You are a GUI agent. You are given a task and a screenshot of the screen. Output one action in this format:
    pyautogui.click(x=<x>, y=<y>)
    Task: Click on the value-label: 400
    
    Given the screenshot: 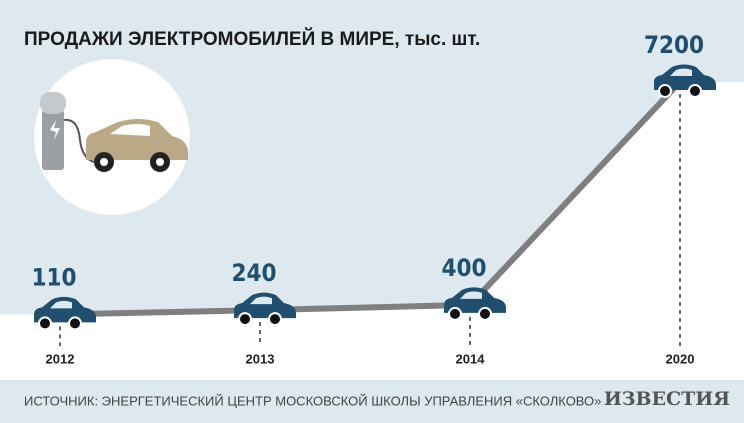 What is the action you would take?
    pyautogui.click(x=463, y=268)
    